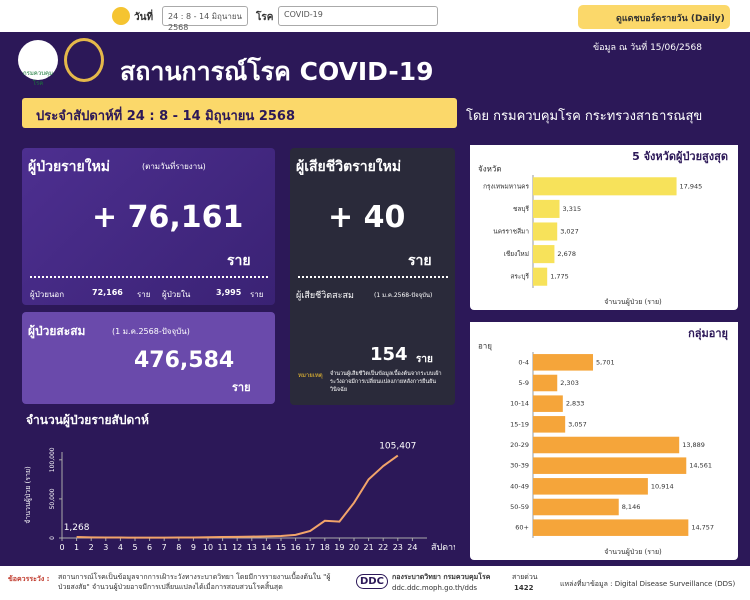 This screenshot has height=600, width=750. What do you see at coordinates (354, 547) in the screenshot?
I see `x-tick-label: 20` at bounding box center [354, 547].